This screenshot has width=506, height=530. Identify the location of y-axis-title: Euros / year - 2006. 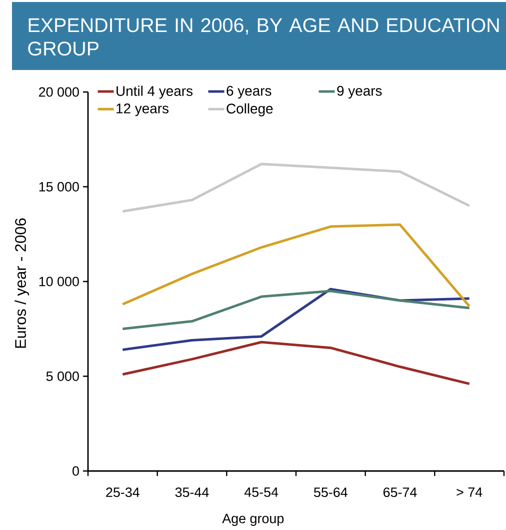
(22, 283).